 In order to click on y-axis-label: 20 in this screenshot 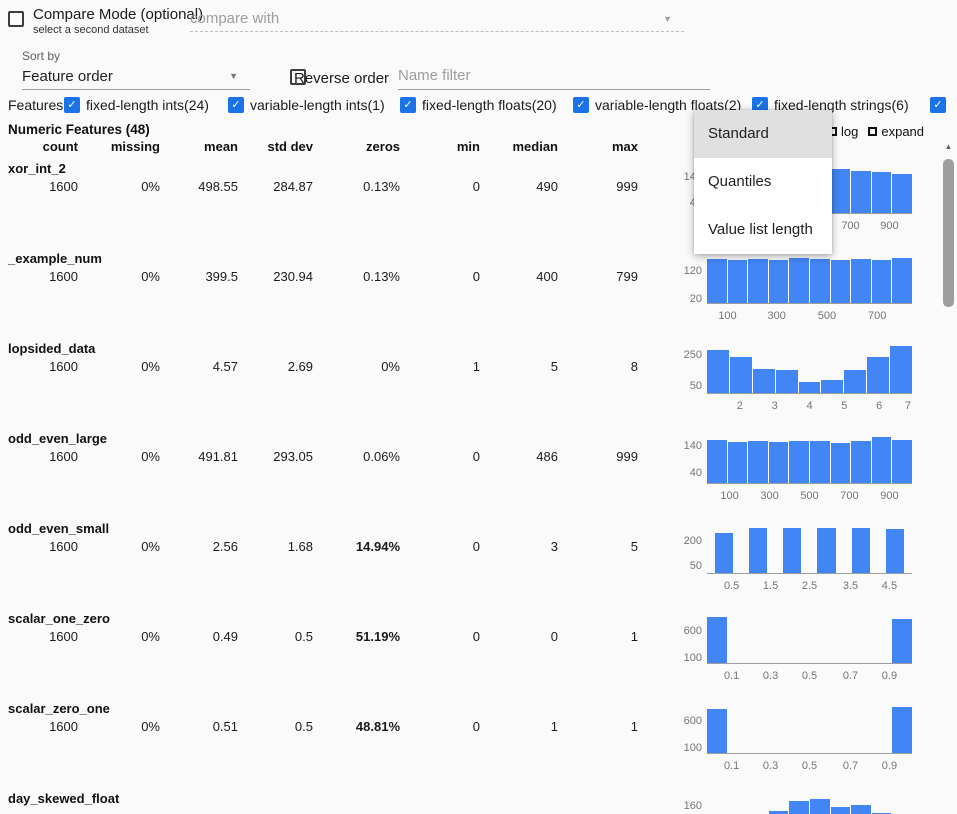, I will do `click(695, 298)`.